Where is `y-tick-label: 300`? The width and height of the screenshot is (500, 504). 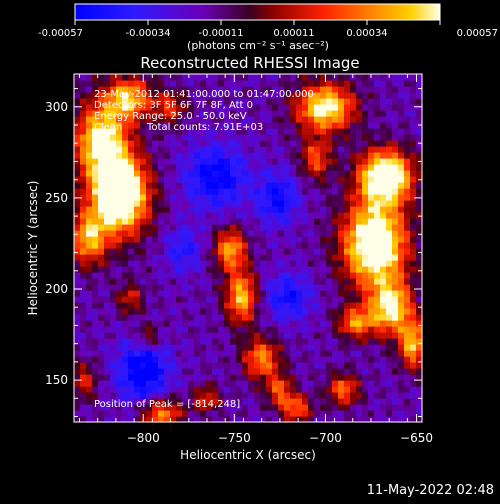
y-tick-label: 300 is located at coordinates (56, 107).